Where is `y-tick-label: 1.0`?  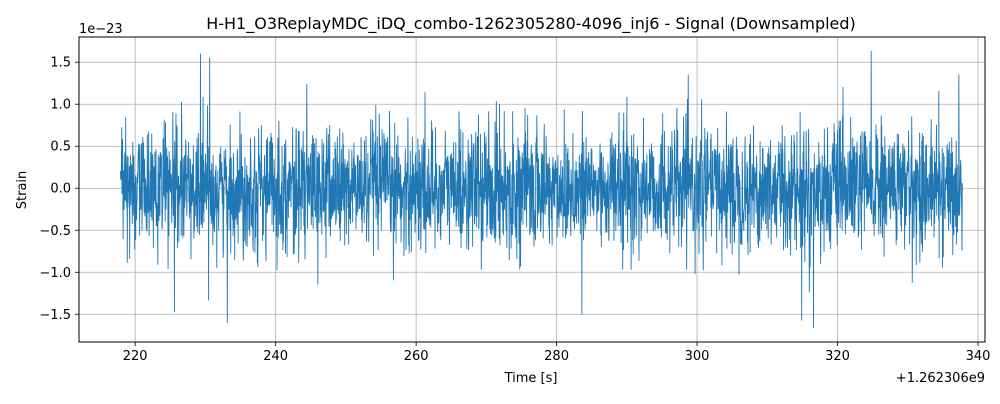 y-tick-label: 1.0 is located at coordinates (60, 105).